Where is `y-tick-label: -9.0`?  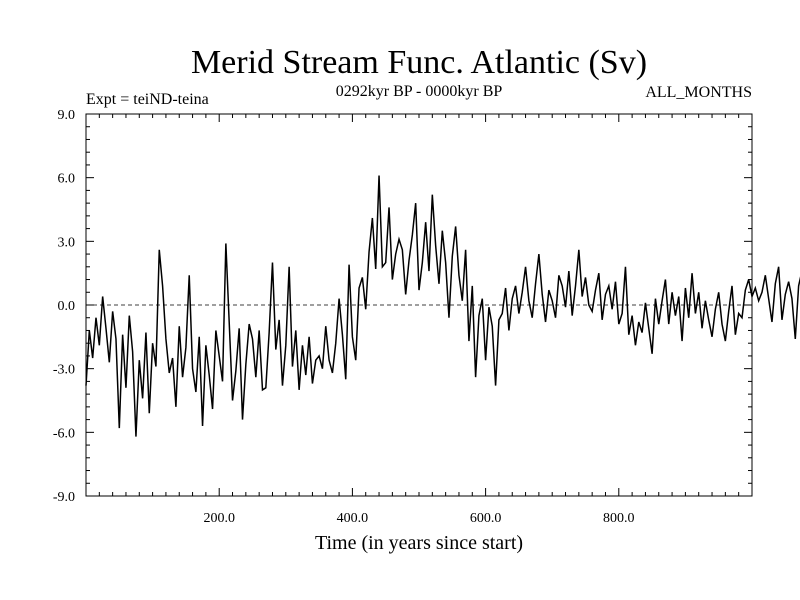 y-tick-label: -9.0 is located at coordinates (64, 497).